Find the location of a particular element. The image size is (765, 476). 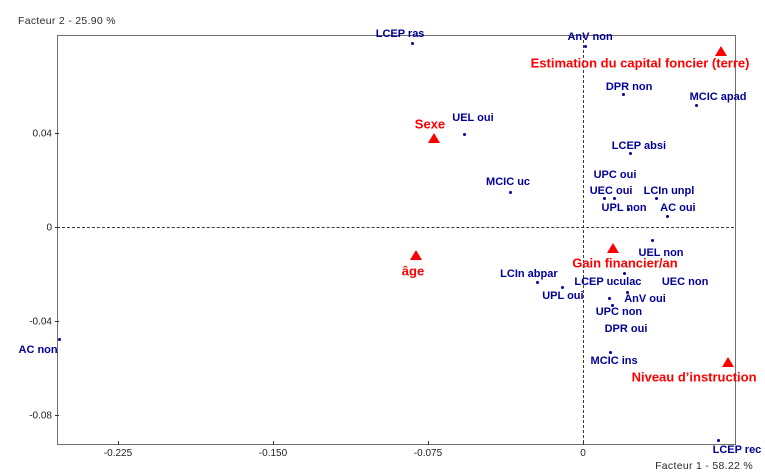

y-tick-label: 0.04 is located at coordinates (42, 134).